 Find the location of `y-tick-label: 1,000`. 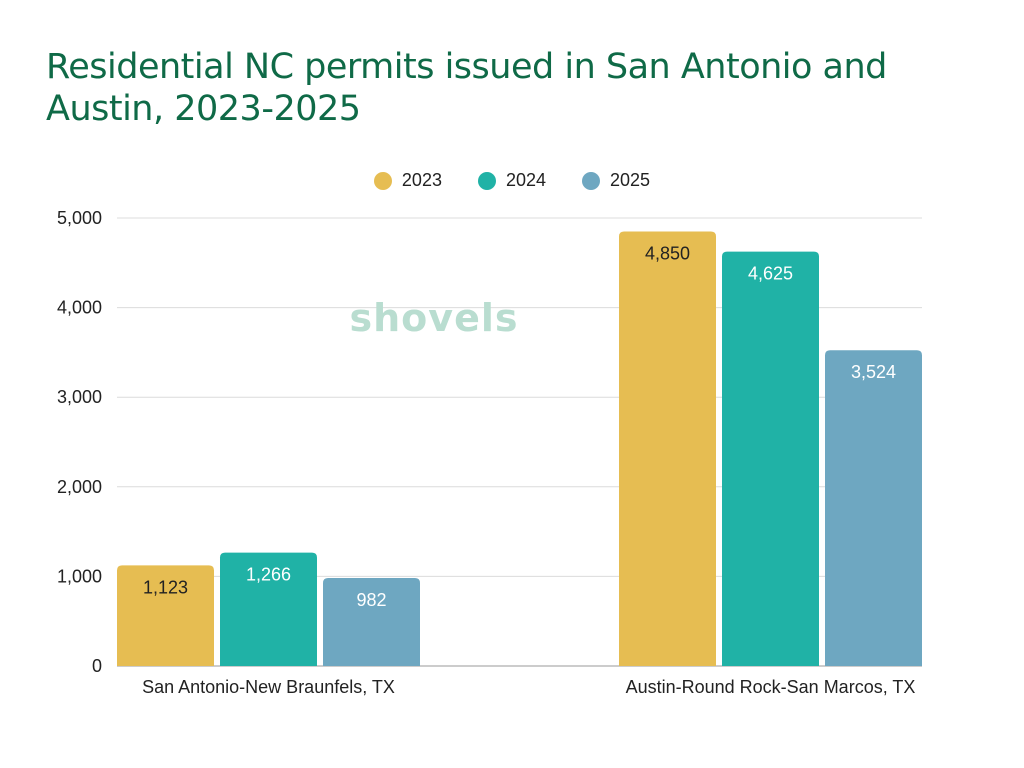

y-tick-label: 1,000 is located at coordinates (79, 576).